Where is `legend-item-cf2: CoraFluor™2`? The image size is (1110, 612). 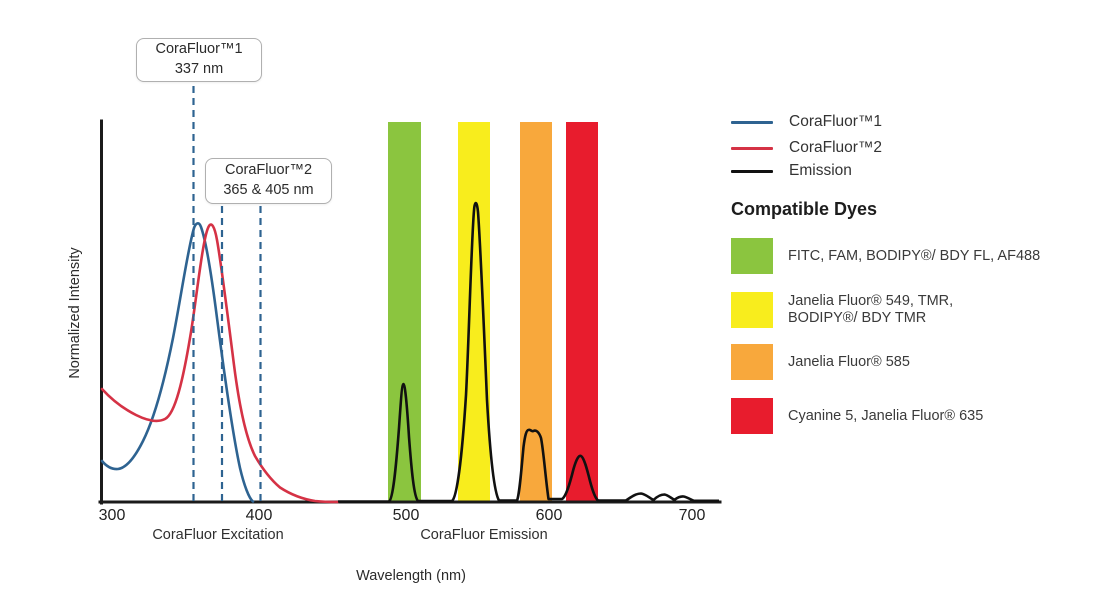 legend-item-cf2: CoraFluor™2 is located at coordinates (807, 147).